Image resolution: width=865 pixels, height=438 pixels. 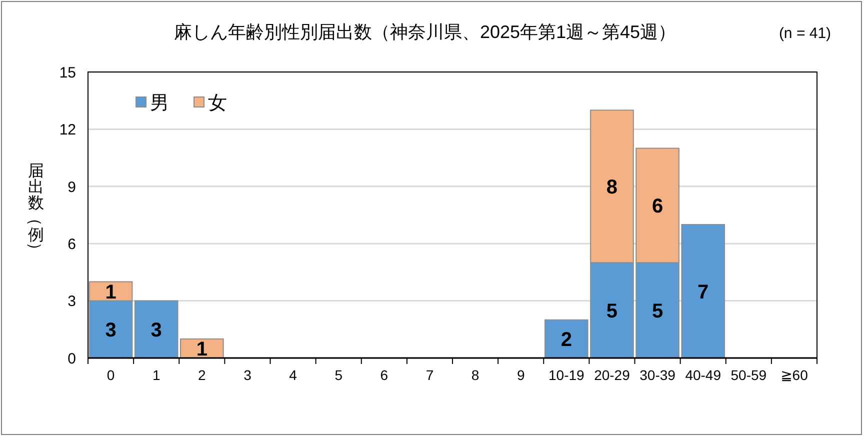 What do you see at coordinates (425, 32) in the screenshot?
I see `chart-title: 麻しん年齢別性別届出数（神奈川県、2025年第1週～第45週）` at bounding box center [425, 32].